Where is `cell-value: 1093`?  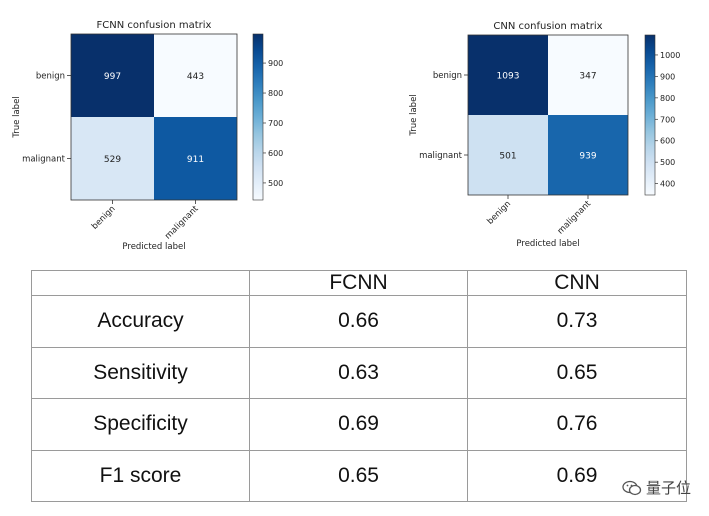
cell-value: 1093 is located at coordinates (508, 77).